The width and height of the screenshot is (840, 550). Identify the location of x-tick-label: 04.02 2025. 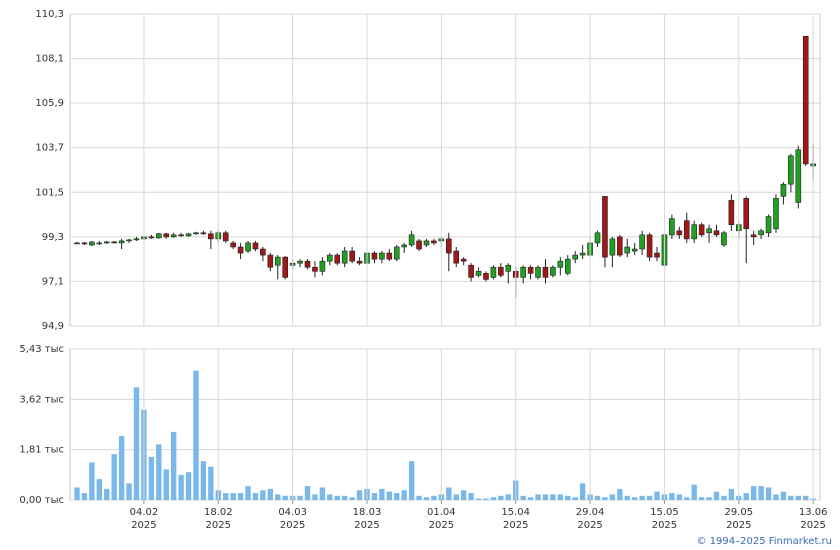
(144, 519).